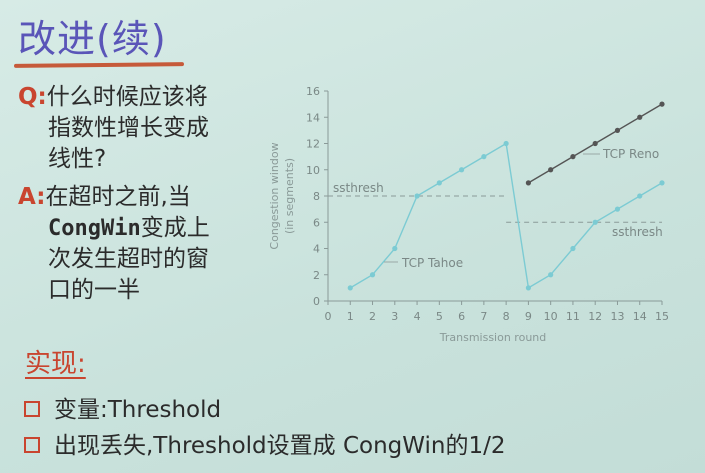 The image size is (705, 473). What do you see at coordinates (128, 128) in the screenshot?
I see `q-line-2: 指数性增长变成` at bounding box center [128, 128].